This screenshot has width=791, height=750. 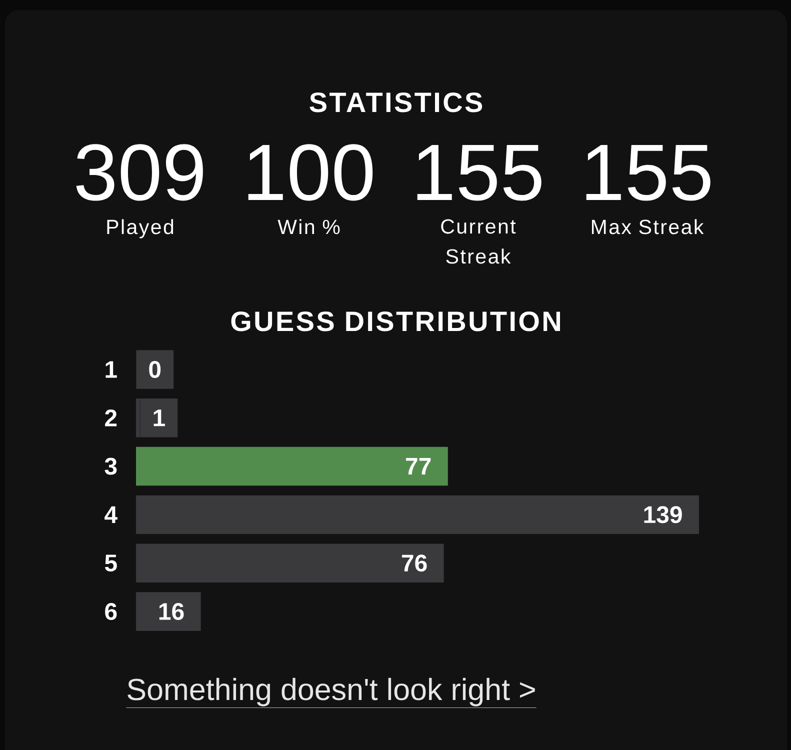 I want to click on y-tick-label: 3, so click(x=110, y=466).